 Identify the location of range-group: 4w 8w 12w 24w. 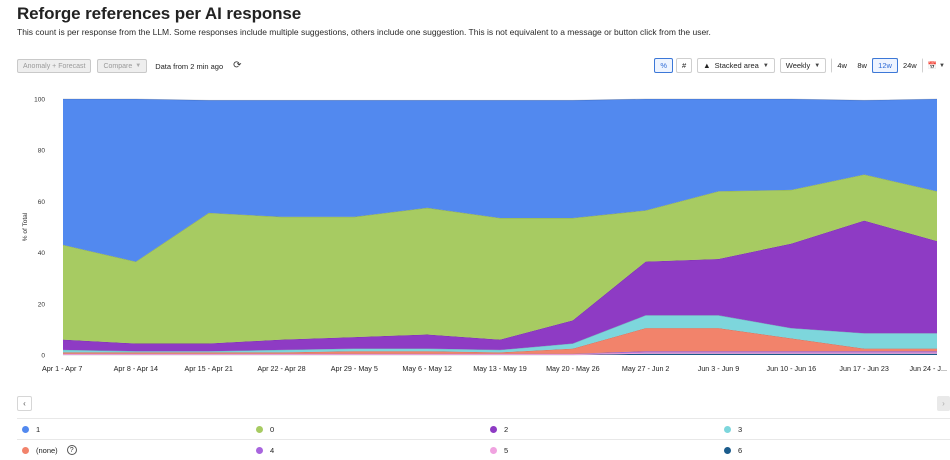
(877, 65).